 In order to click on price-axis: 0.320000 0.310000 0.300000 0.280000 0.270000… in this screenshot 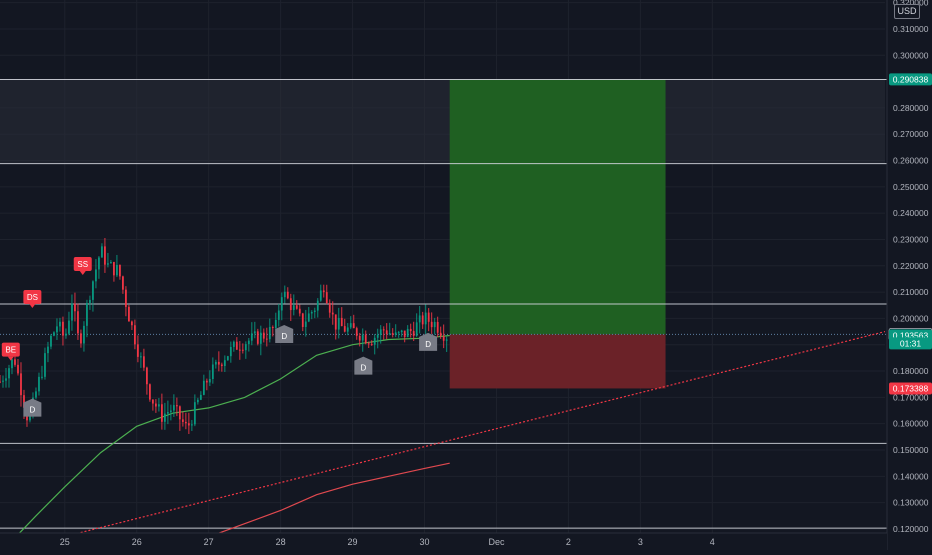, I will do `click(909, 275)`.